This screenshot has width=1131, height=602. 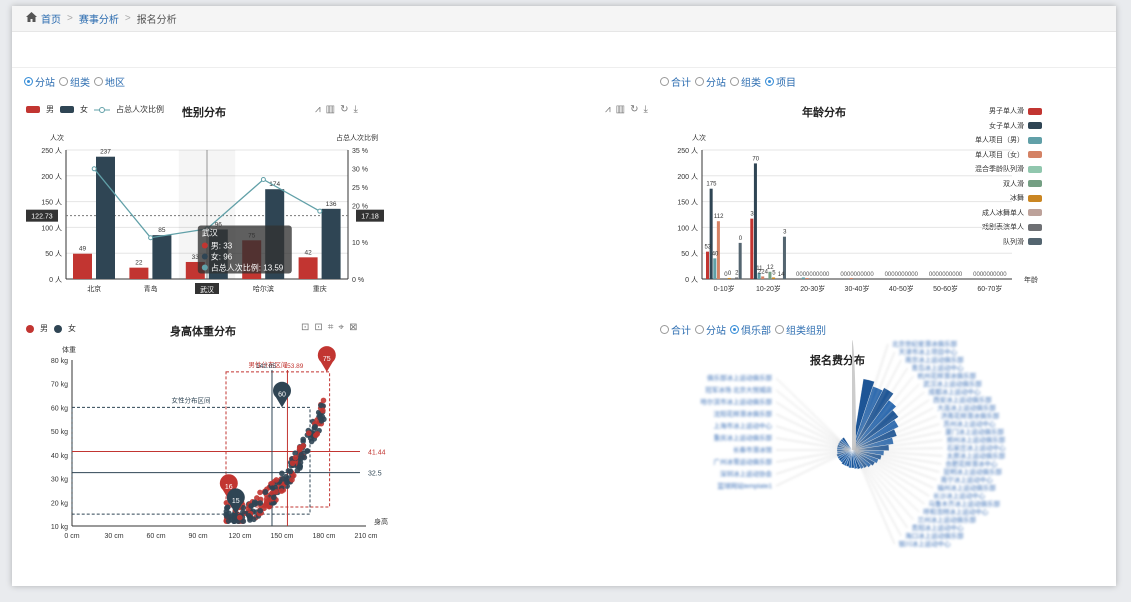 What do you see at coordinates (997, 126) in the screenshot?
I see `age-legend-item: 女子单人滑` at bounding box center [997, 126].